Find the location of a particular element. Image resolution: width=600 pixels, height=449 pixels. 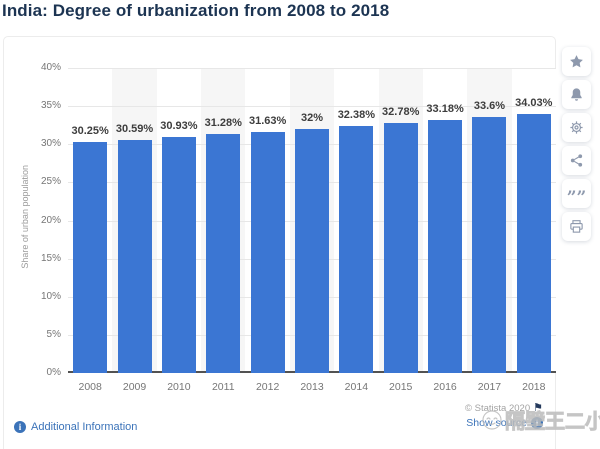

bar-2011 is located at coordinates (223, 253).